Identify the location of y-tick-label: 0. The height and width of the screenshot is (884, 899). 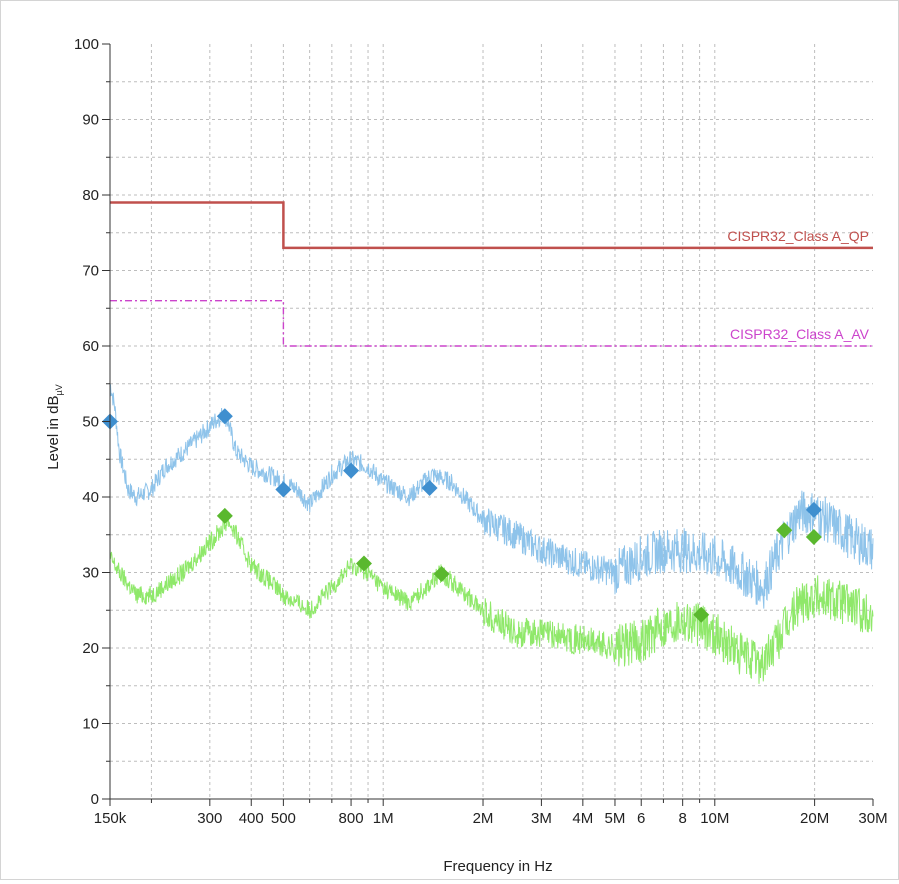
(95, 799).